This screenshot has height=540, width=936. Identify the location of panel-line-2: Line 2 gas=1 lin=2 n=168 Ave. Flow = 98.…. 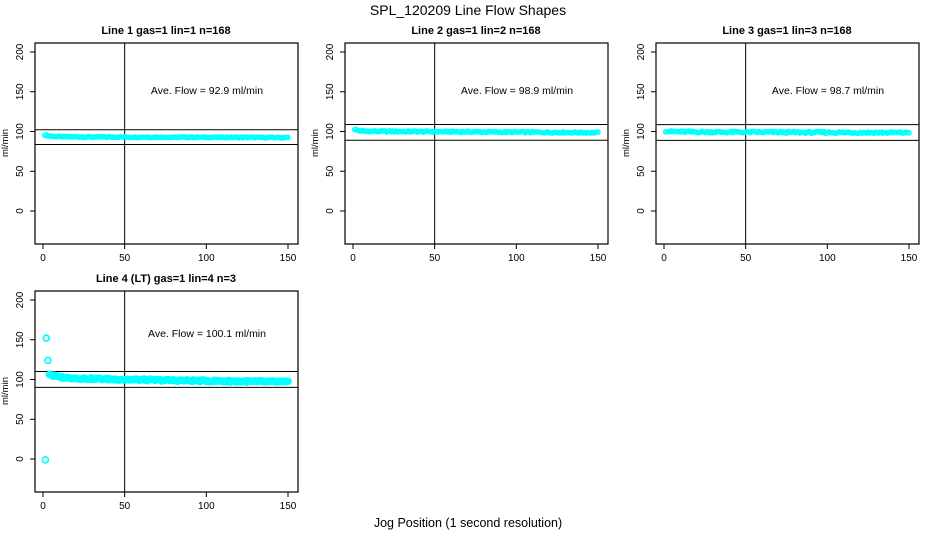
(459, 144).